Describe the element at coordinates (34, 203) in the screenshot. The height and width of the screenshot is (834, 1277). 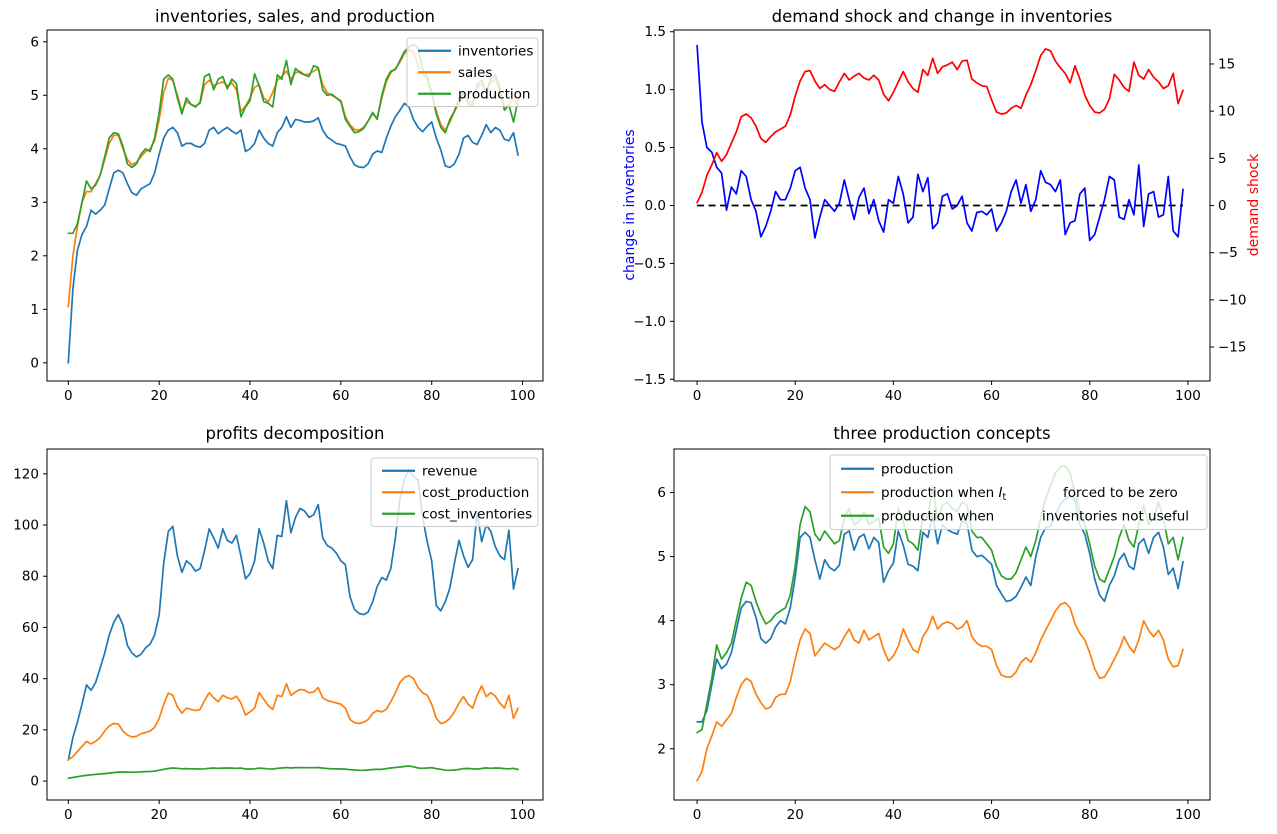
I see `top-left-ytick-label: 3` at that location.